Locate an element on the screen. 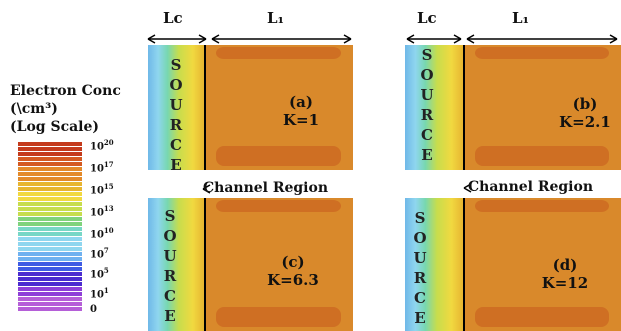 The width and height of the screenshot is (621, 331). lc-label-left: Lc is located at coordinates (173, 18).